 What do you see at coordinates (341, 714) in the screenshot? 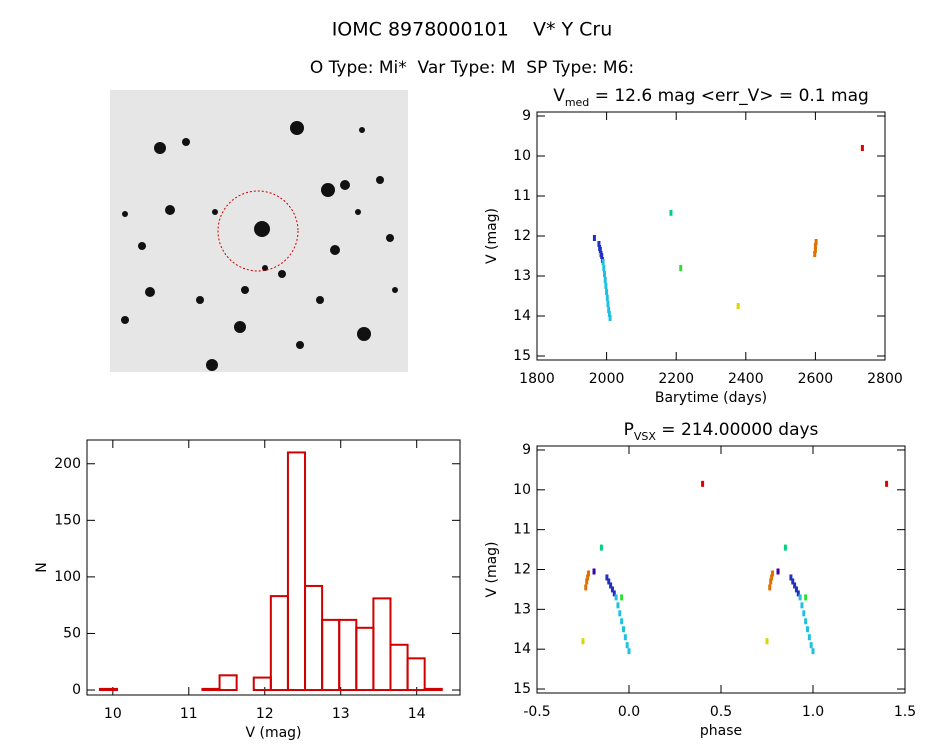
I see `x-tick-label: 13` at bounding box center [341, 714].